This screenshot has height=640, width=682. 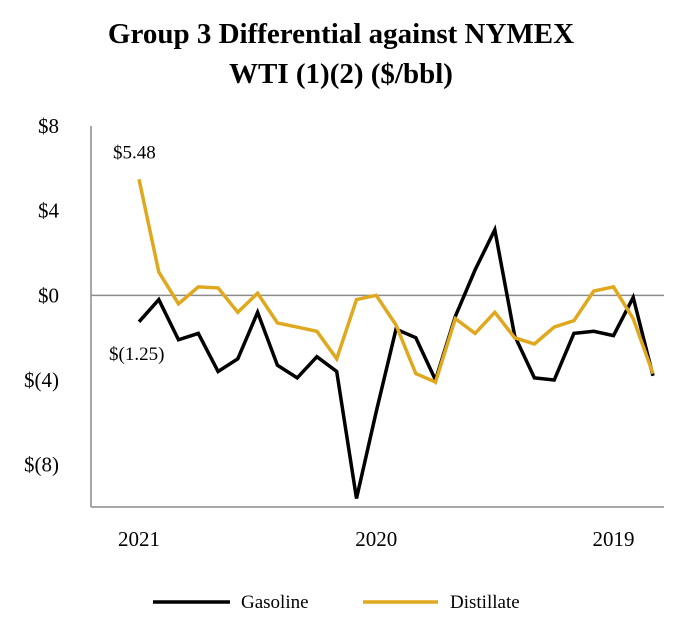 What do you see at coordinates (341, 74) in the screenshot?
I see `chart-title-line-2: WTI (1)(2) ($/bbl)` at bounding box center [341, 74].